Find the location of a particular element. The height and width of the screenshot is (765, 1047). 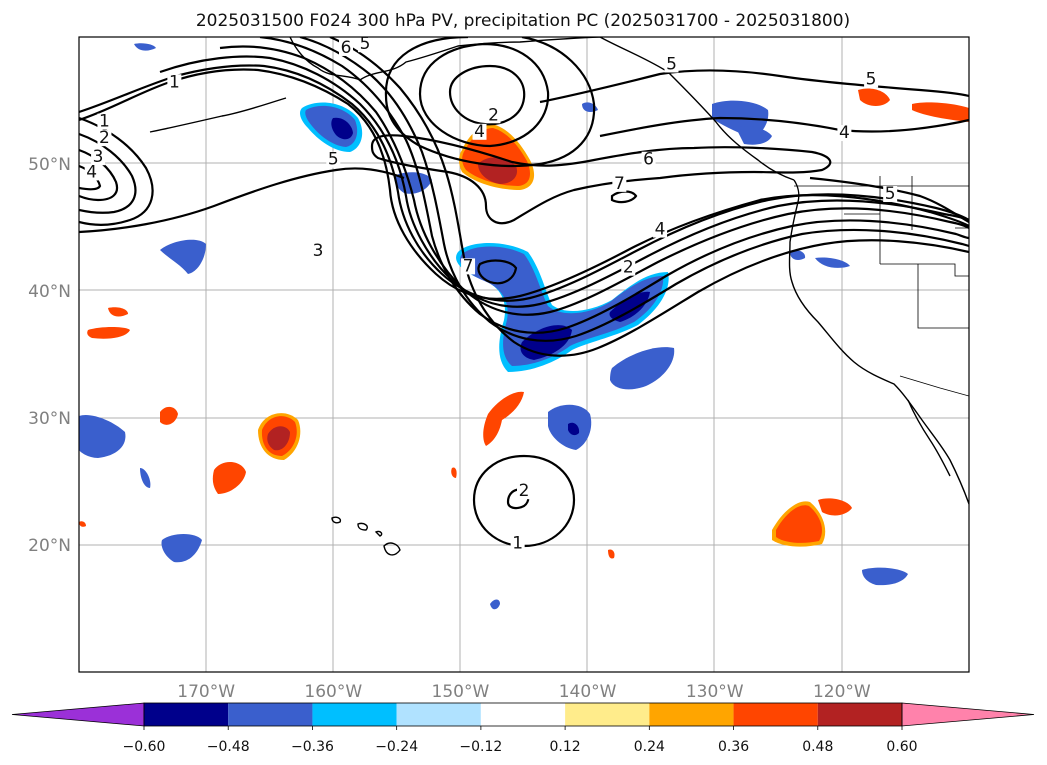

precip-negative-small-17n is located at coordinates (885, 576).